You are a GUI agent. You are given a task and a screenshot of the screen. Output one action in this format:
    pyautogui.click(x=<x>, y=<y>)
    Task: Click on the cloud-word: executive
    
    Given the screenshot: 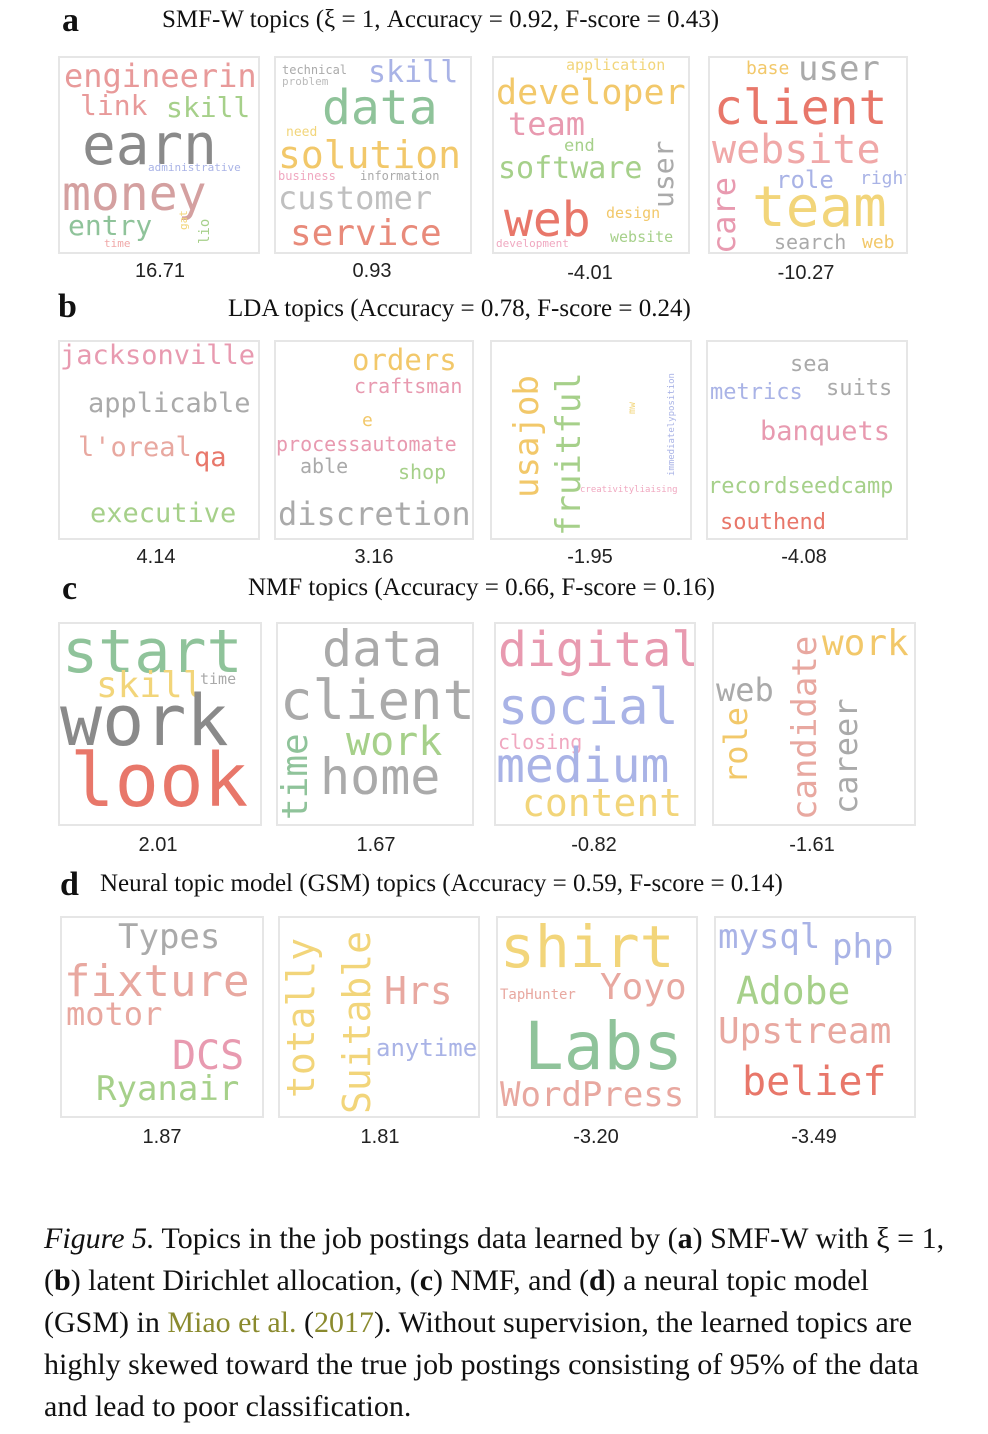 What is the action you would take?
    pyautogui.click(x=163, y=513)
    